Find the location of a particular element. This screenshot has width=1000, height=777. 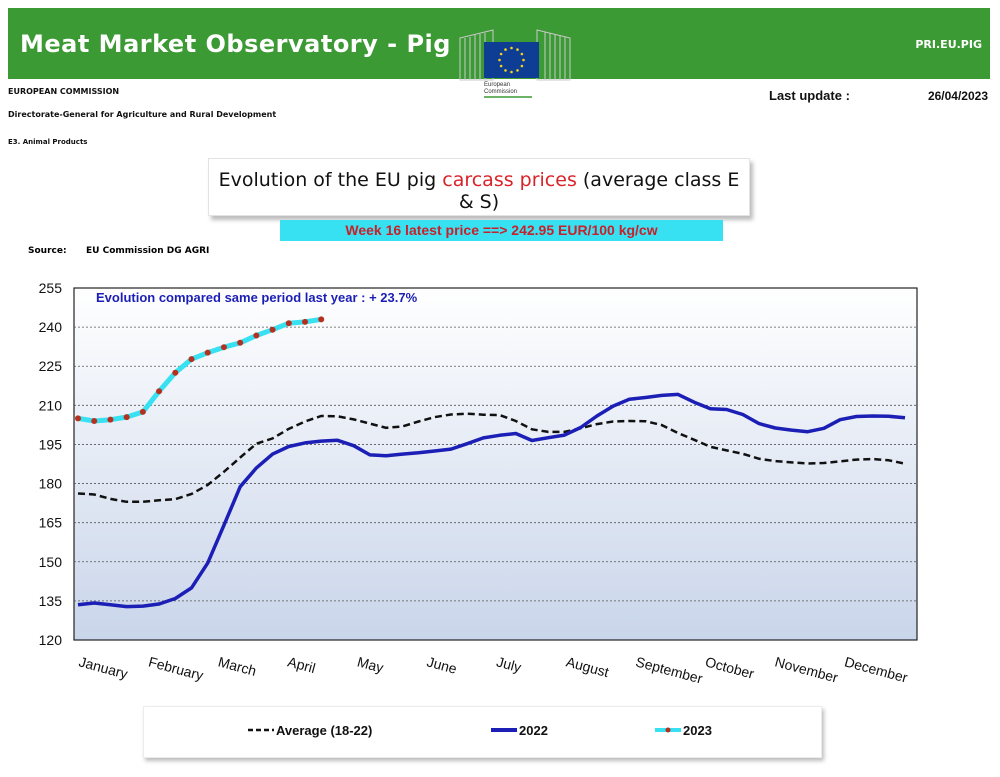

x-month-label: December is located at coordinates (876, 669).